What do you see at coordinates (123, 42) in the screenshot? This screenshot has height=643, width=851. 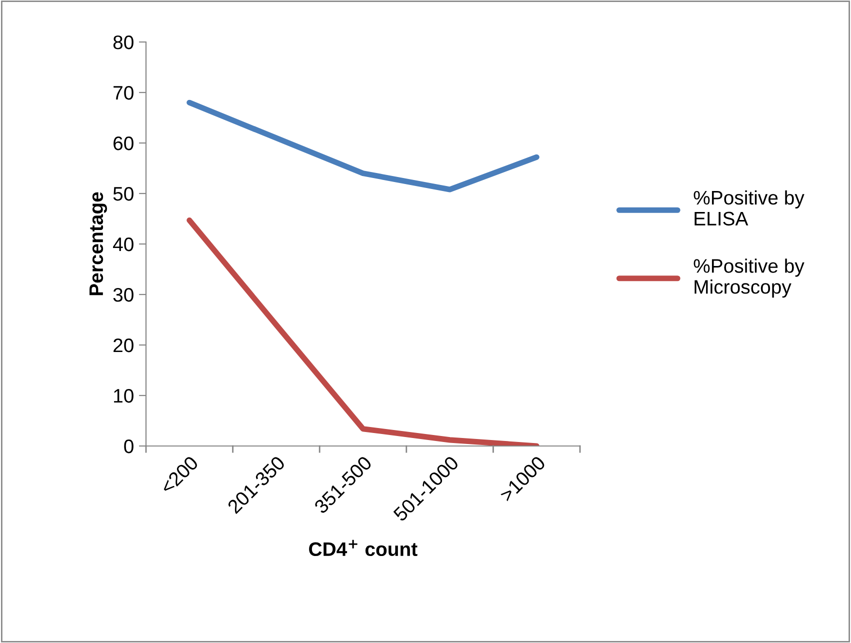 I see `y-tick-label: 80` at bounding box center [123, 42].